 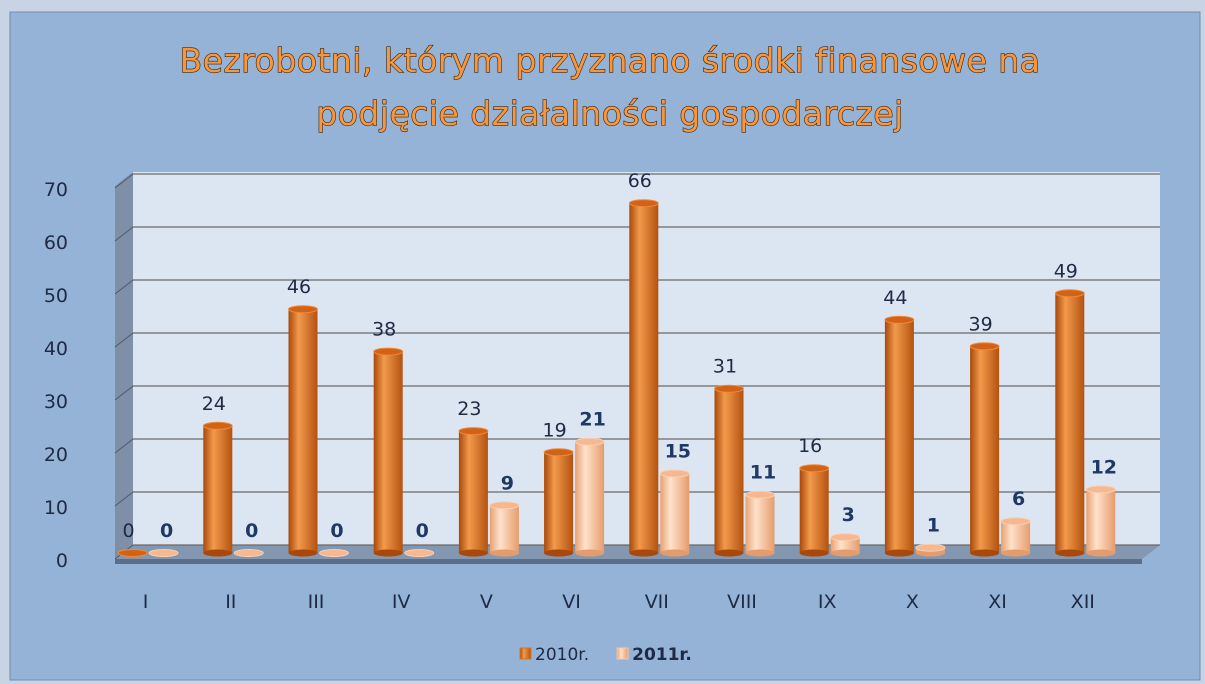 What do you see at coordinates (316, 602) in the screenshot?
I see `x-tick-label: III` at bounding box center [316, 602].